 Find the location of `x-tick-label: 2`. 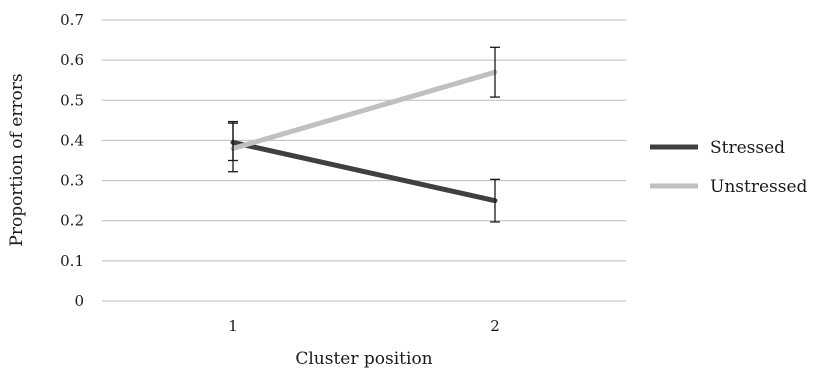

x-tick-label: 2 is located at coordinates (495, 326).